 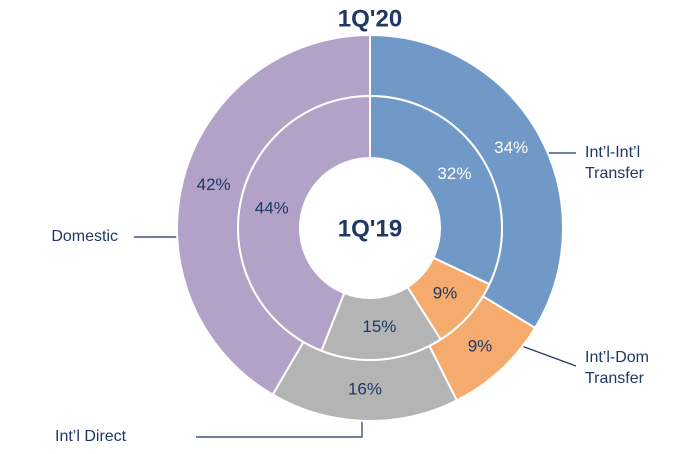 What do you see at coordinates (84, 236) in the screenshot?
I see `category-label: Domestic` at bounding box center [84, 236].